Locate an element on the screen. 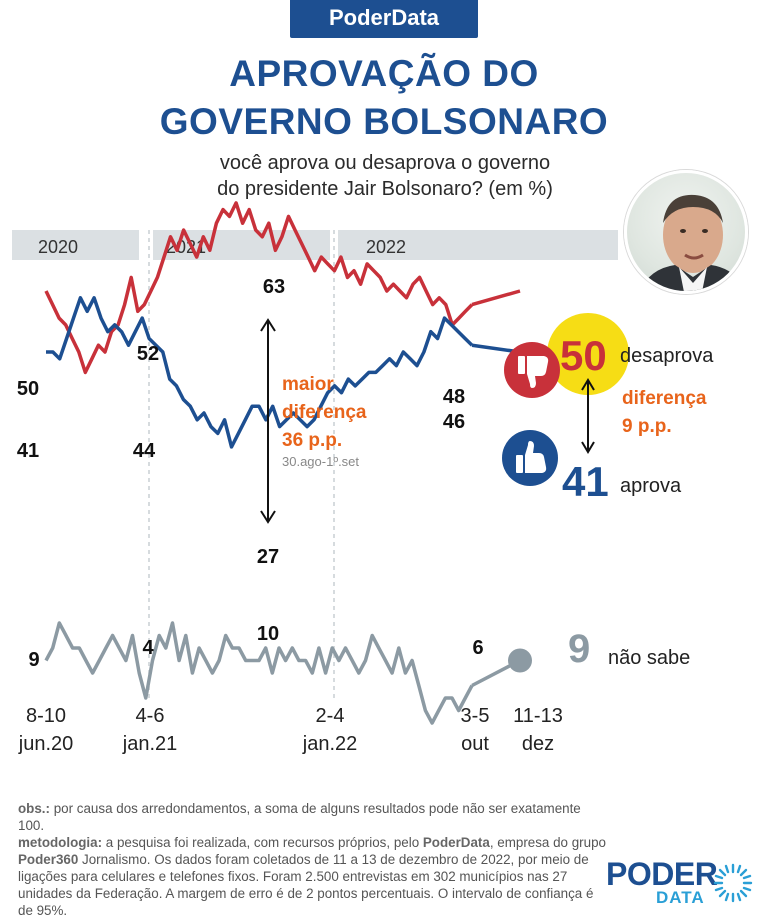 This screenshot has width=768, height=920. point-label-2: 52 is located at coordinates (148, 354).